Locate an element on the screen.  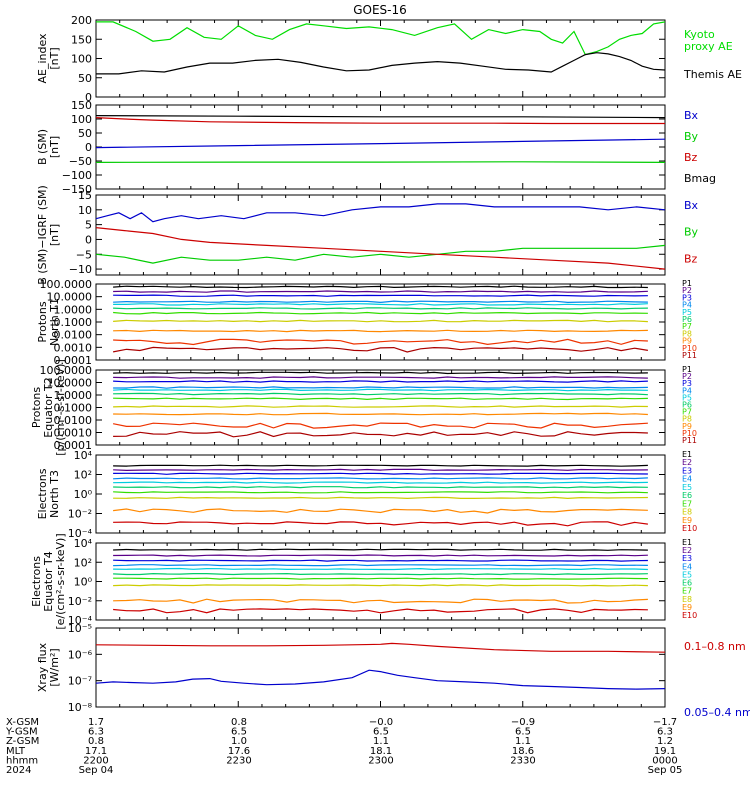
panel-1-ytick-label: 200 is located at coordinates (81, 20).